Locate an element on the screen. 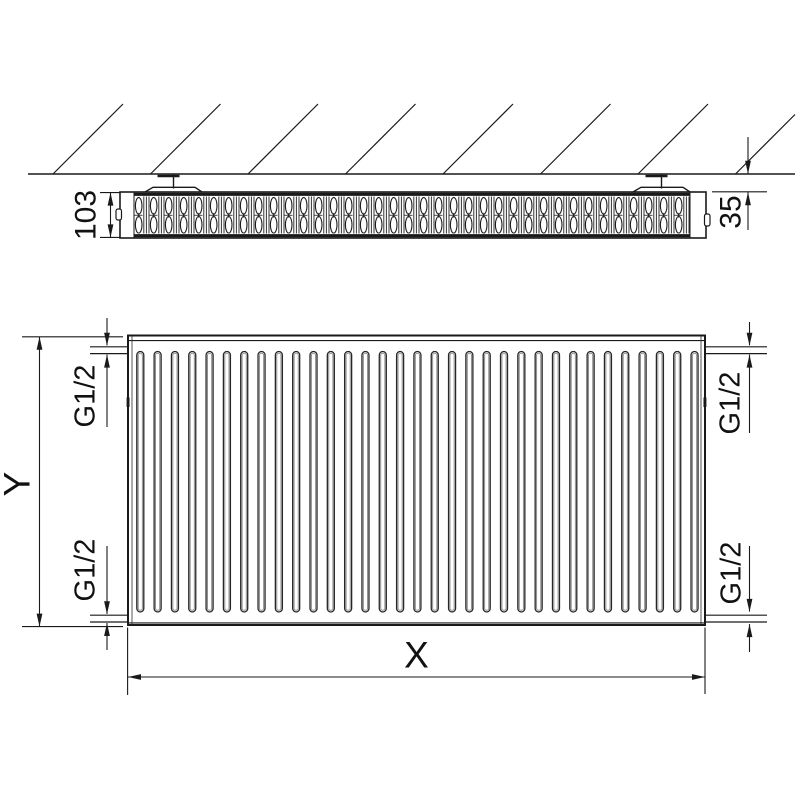  connection-label-bottom-left: G1/2 is located at coordinates (86, 570).